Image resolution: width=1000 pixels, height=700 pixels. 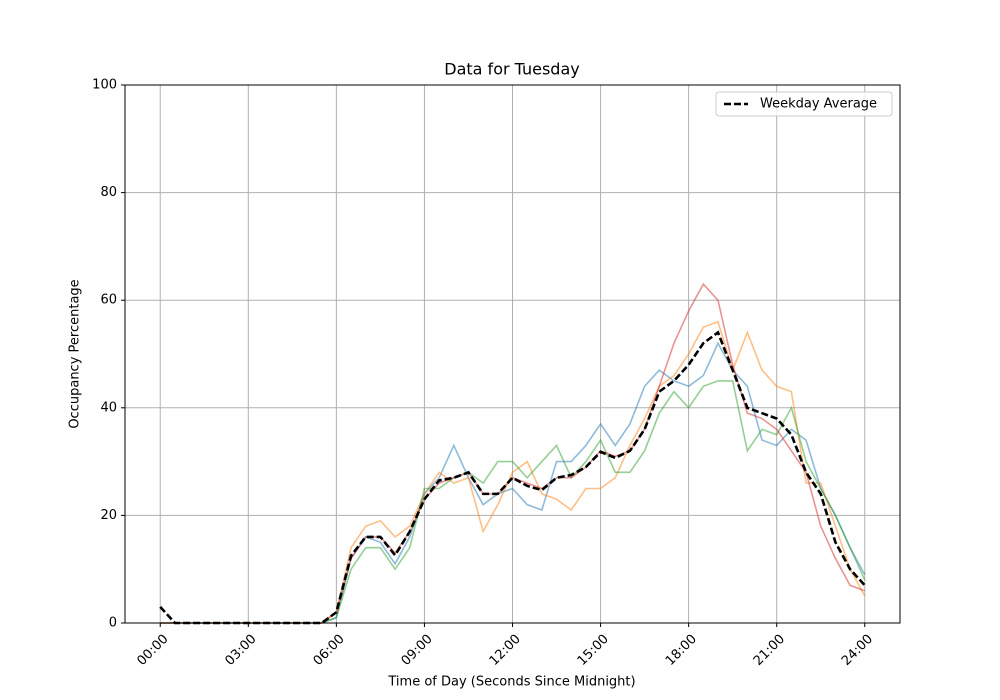 What do you see at coordinates (511, 69) in the screenshot?
I see `chart-title: Data for Tuesday` at bounding box center [511, 69].